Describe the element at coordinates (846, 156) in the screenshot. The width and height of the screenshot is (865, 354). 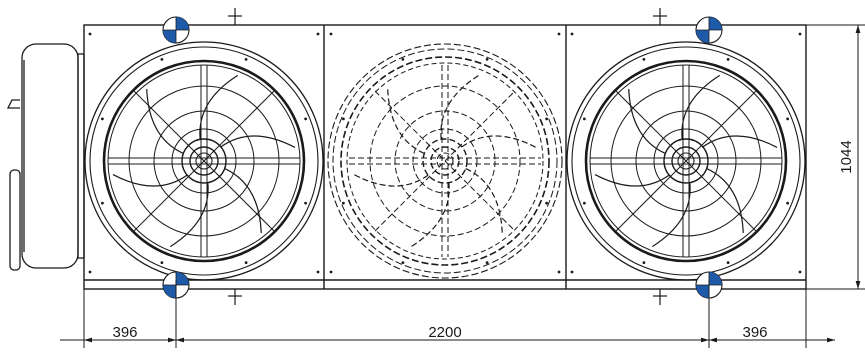
I see `dim-height: 1044` at that location.